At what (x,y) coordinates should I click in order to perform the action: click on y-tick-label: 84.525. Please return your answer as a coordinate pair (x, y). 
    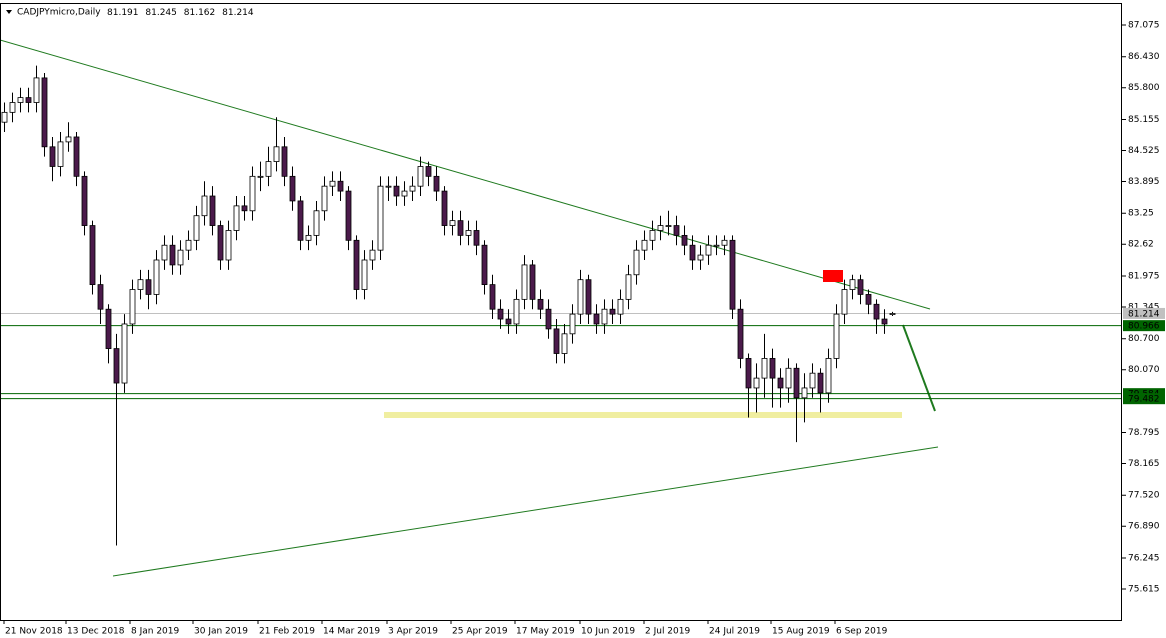
    Looking at the image, I should click on (1144, 151).